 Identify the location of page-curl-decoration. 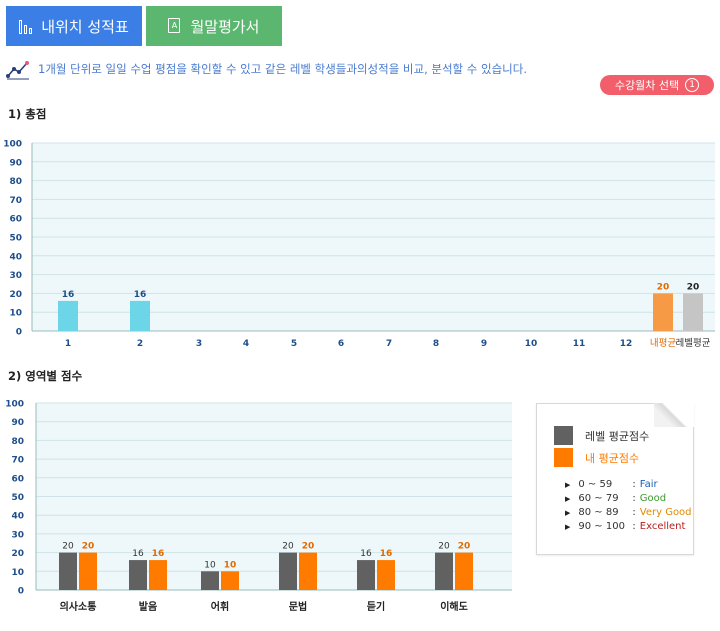
(674, 415).